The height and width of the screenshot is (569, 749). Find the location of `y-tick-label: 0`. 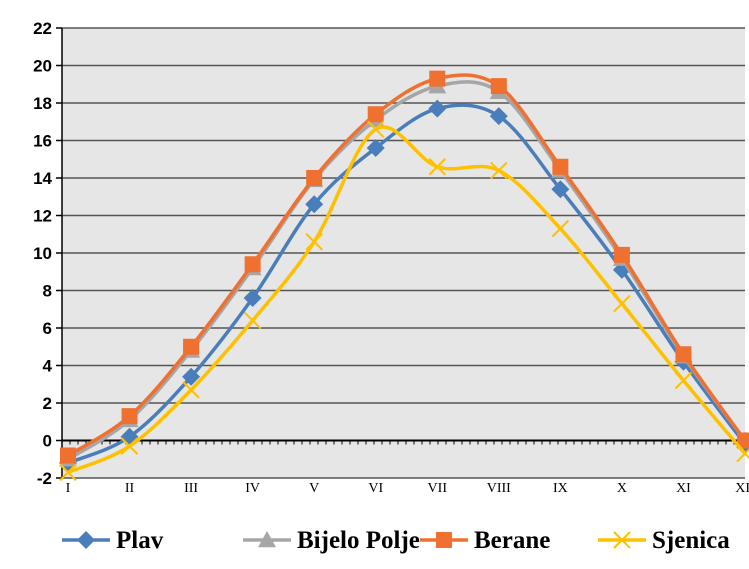

y-tick-label: 0 is located at coordinates (47, 441).